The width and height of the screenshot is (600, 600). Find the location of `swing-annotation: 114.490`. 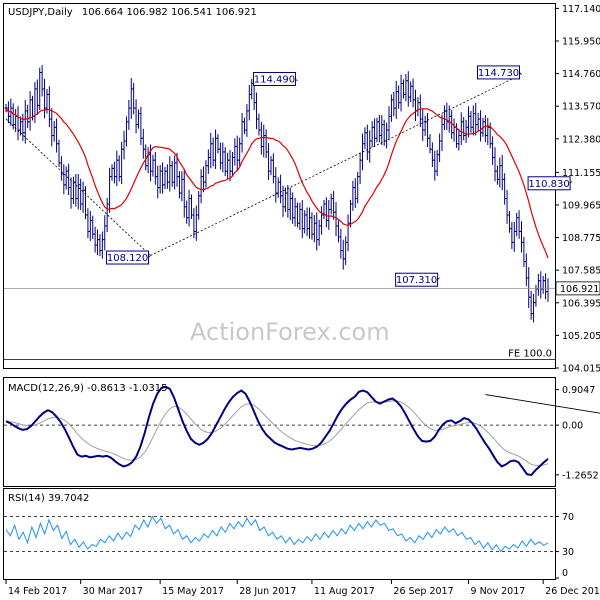

swing-annotation: 114.490 is located at coordinates (275, 78).